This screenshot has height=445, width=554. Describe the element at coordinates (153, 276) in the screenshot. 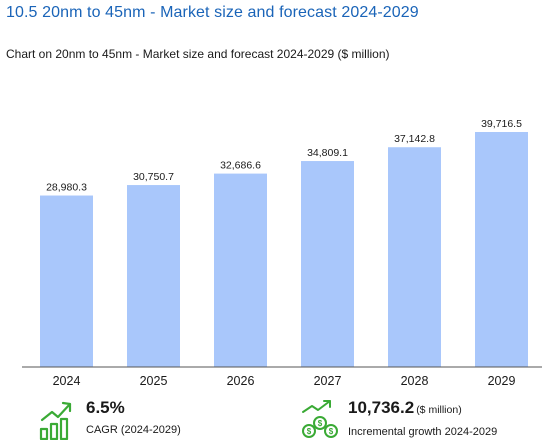

I see `bar-2025` at that location.